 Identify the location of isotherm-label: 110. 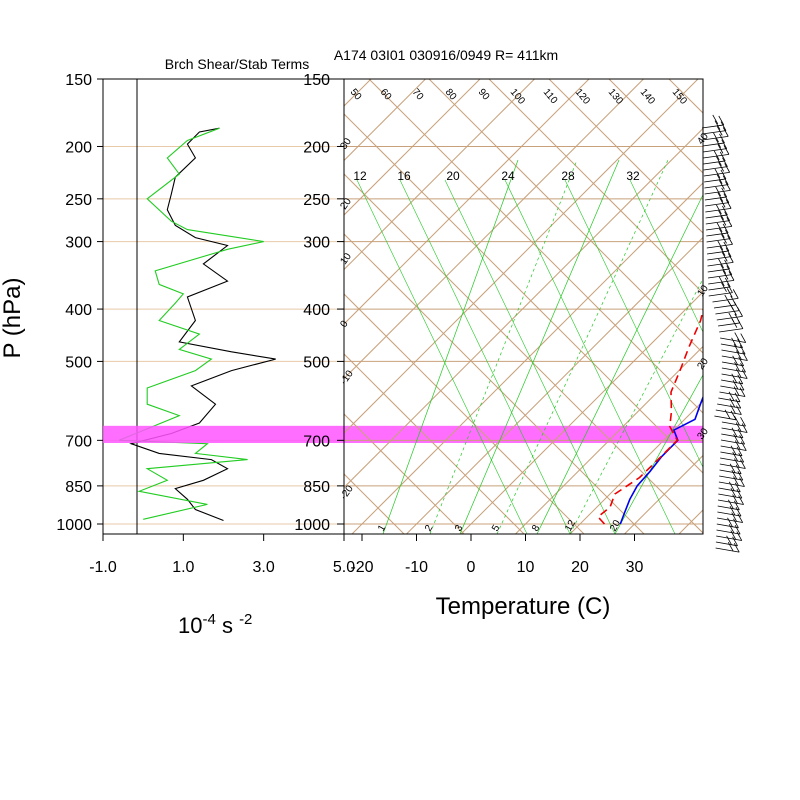
(550, 97).